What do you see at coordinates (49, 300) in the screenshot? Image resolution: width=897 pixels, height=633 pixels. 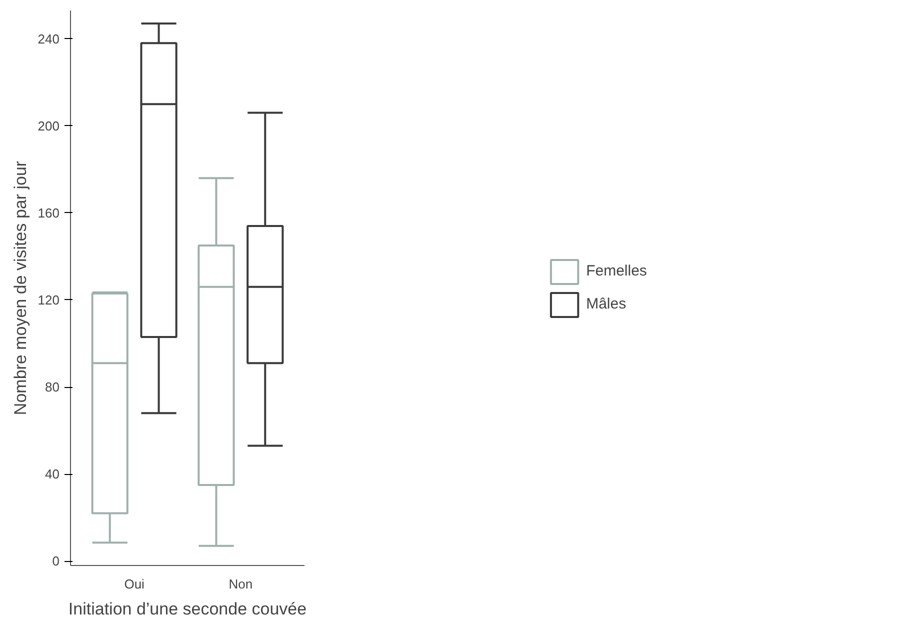 I see `y-tick-label: 120` at bounding box center [49, 300].